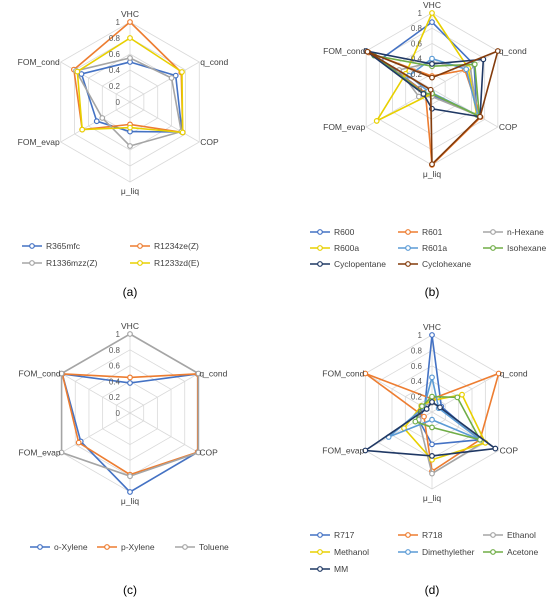 This screenshot has width=550, height=610. What do you see at coordinates (522, 552) in the screenshot?
I see `legend-label: Acetone` at bounding box center [522, 552].